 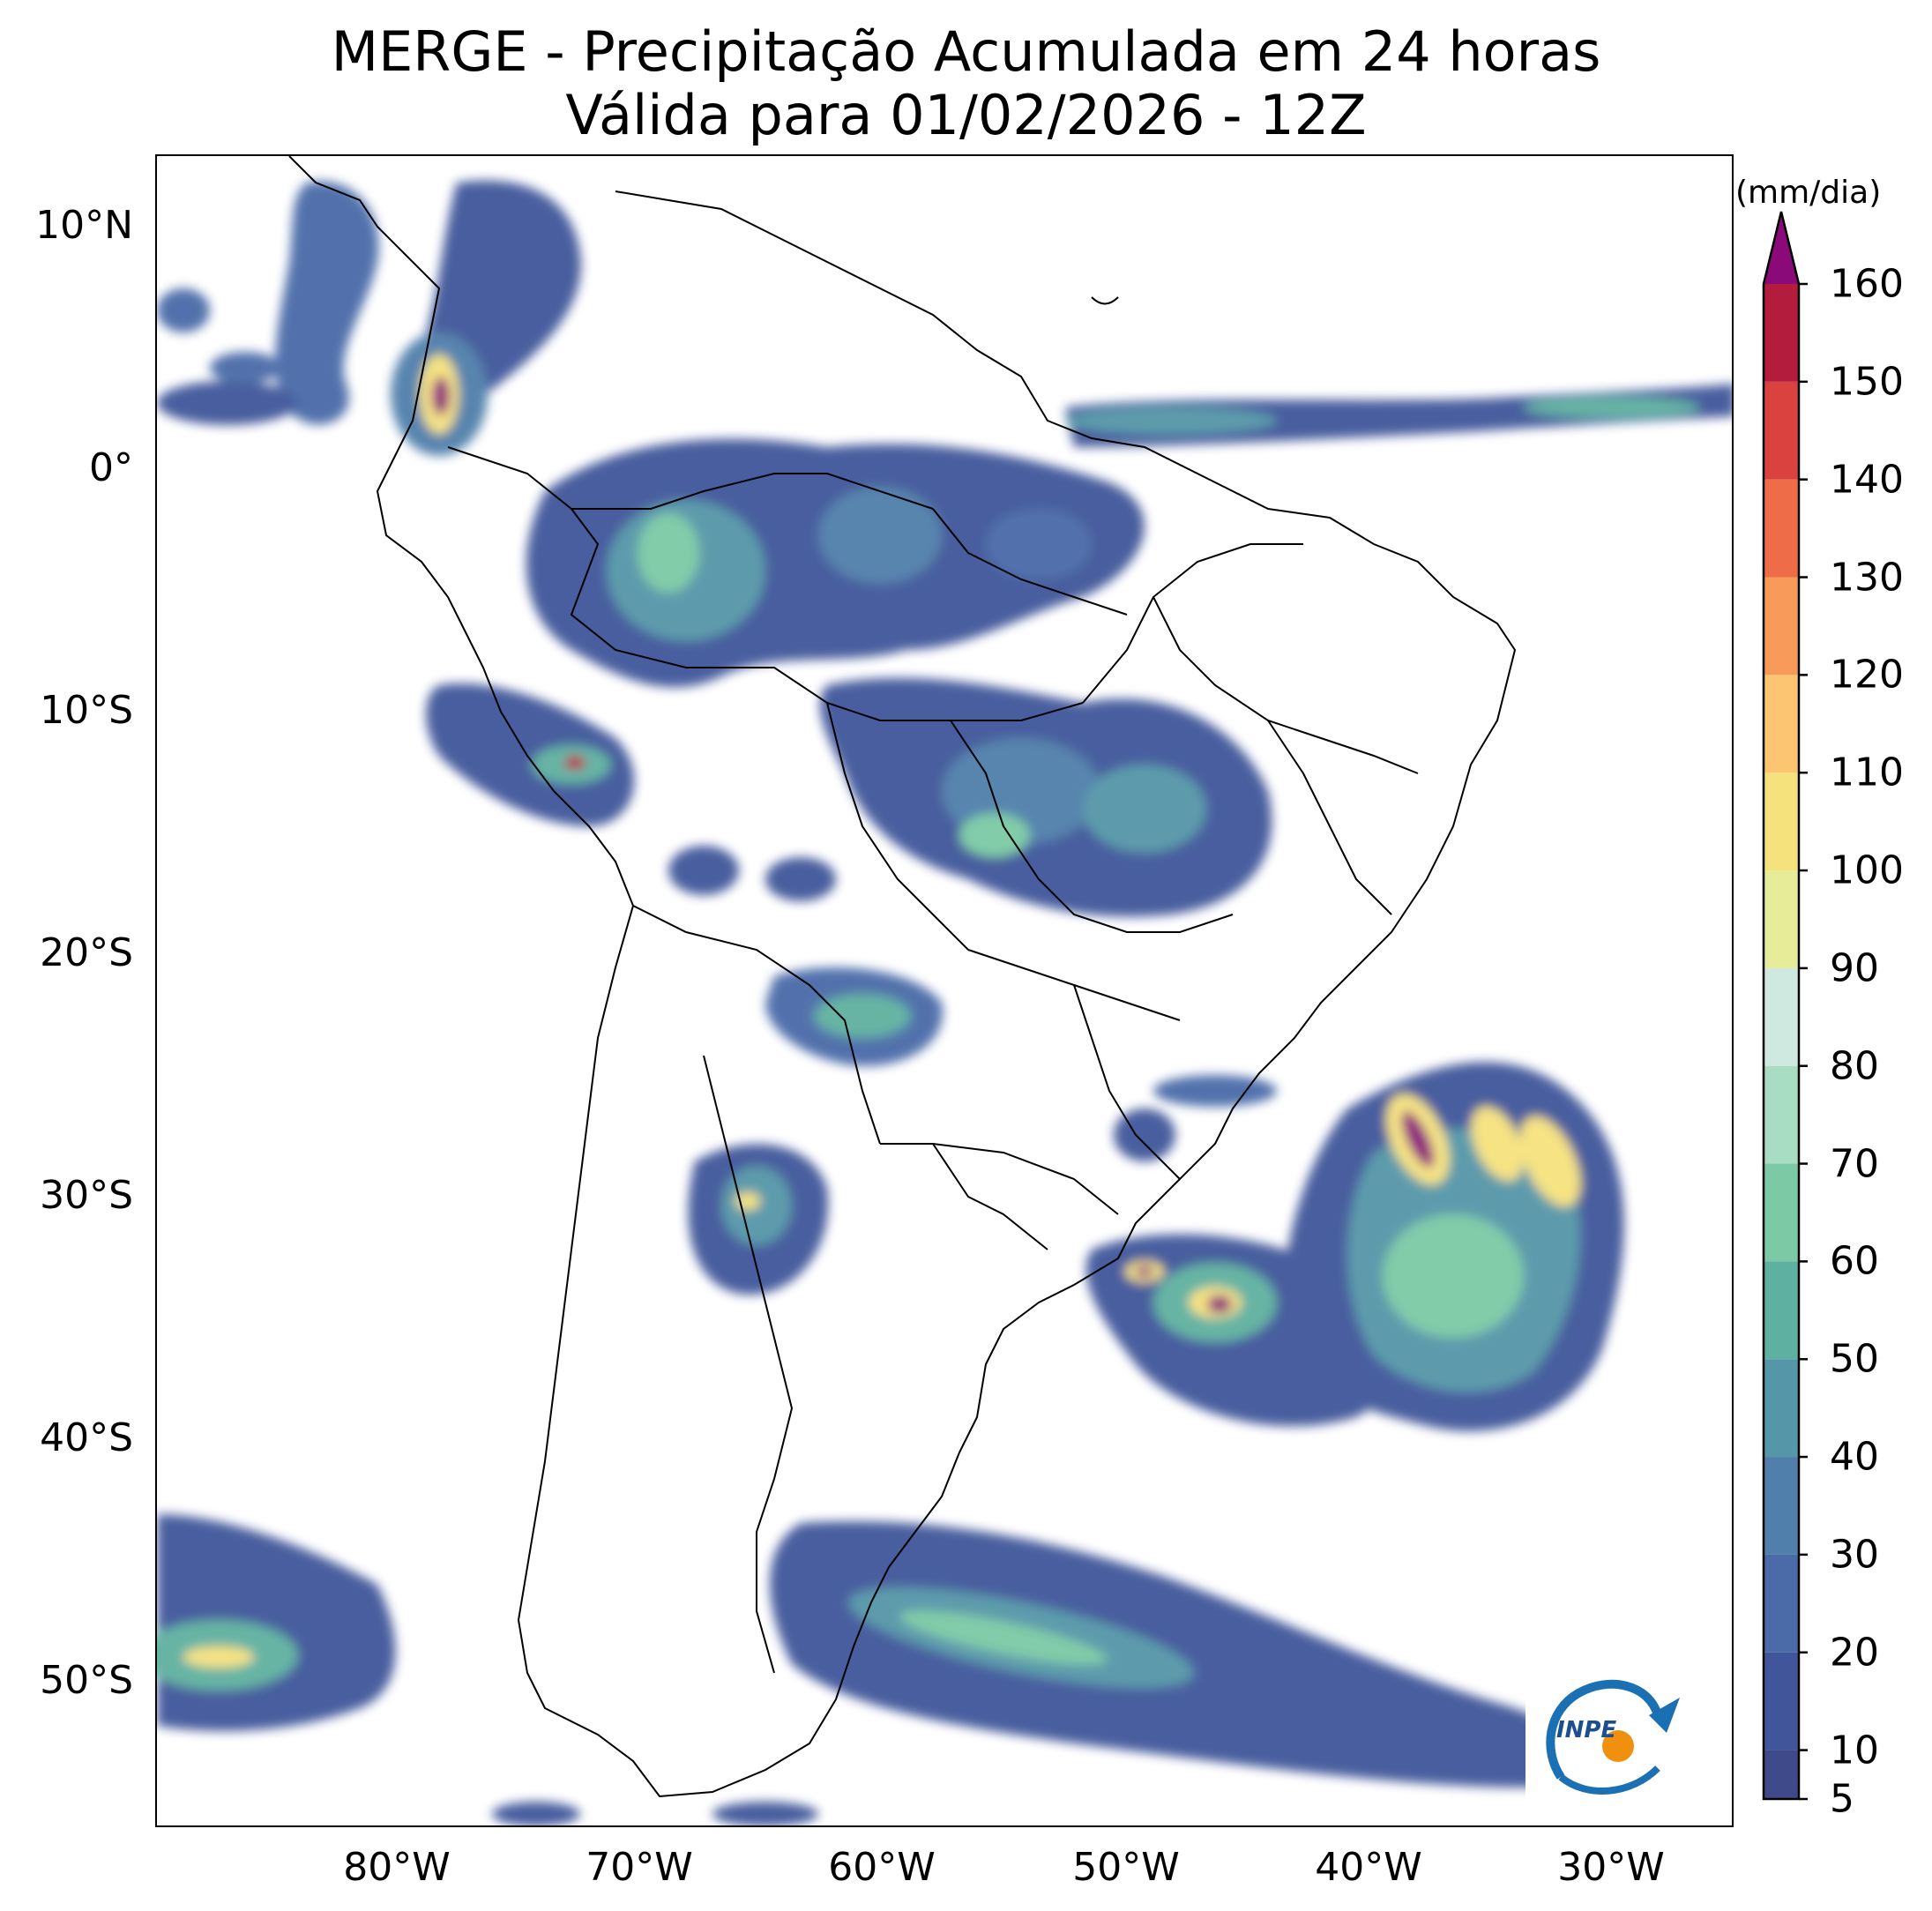 What do you see at coordinates (1867, 480) in the screenshot?
I see `colorbar-tick-label: 140` at bounding box center [1867, 480].